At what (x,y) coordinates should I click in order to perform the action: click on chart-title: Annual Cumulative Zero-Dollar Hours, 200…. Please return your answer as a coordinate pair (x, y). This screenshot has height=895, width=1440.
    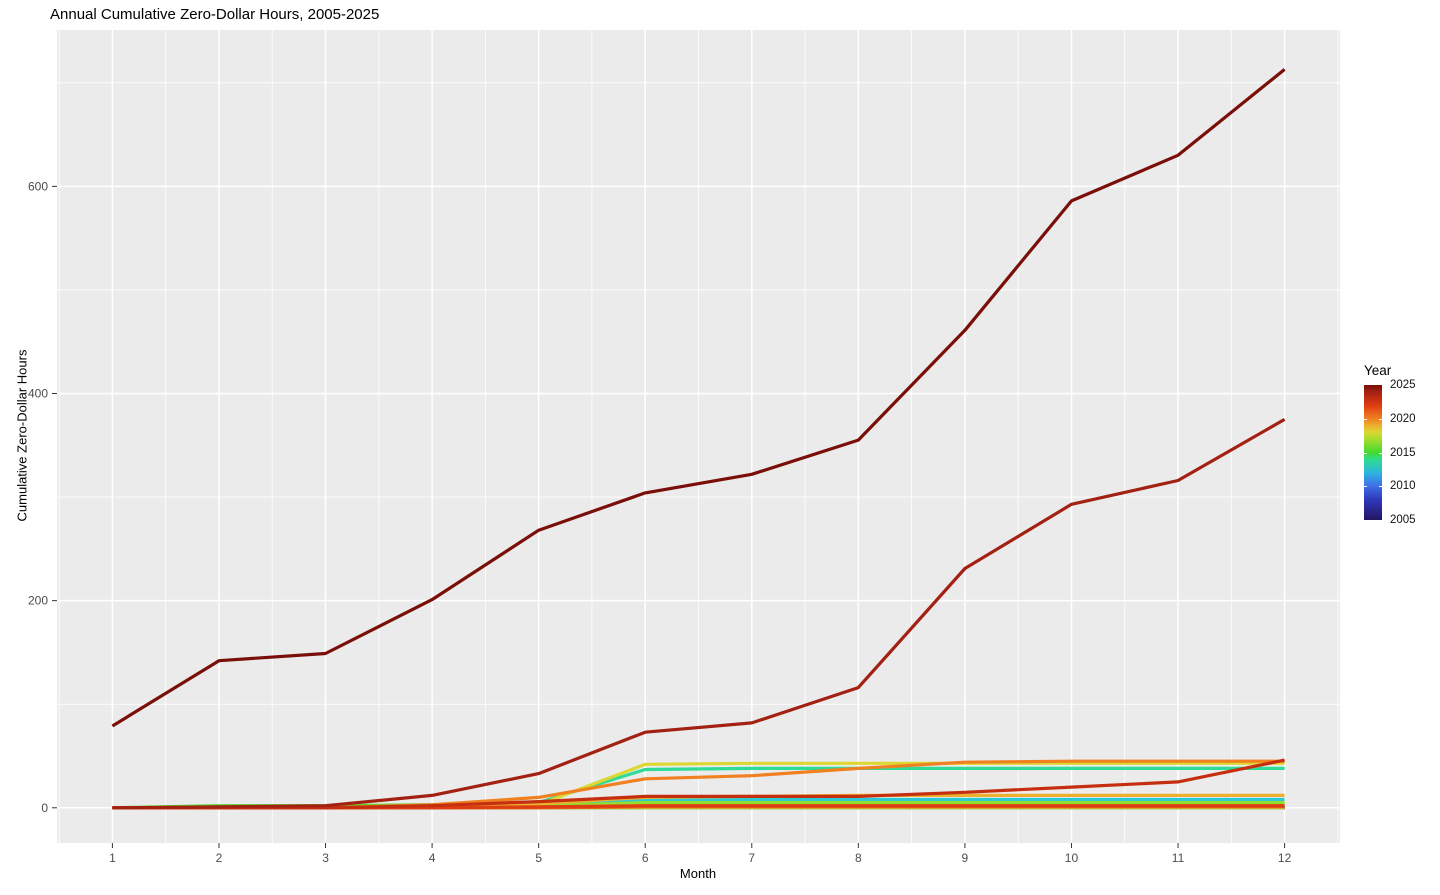
    Looking at the image, I should click on (215, 14).